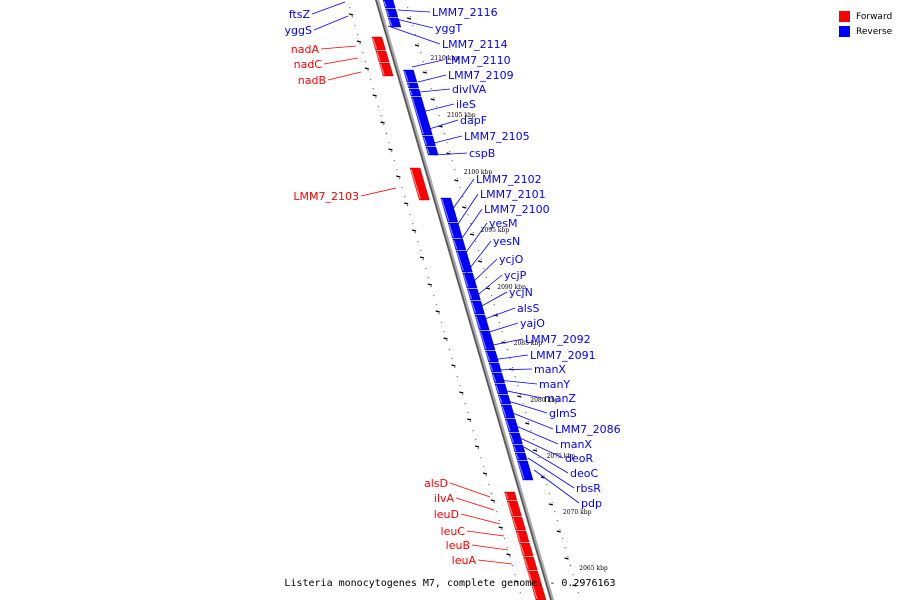 The image size is (900, 600). I want to click on legend-reverse-label: Reverse, so click(874, 31).